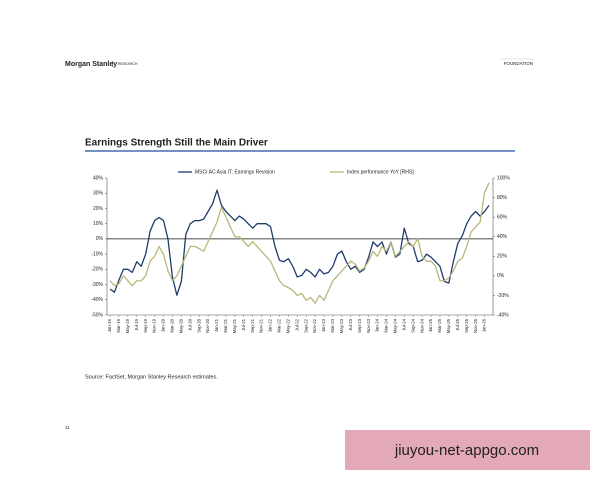  What do you see at coordinates (314, 325) in the screenshot?
I see `x-tick-label: Nov-22` at bounding box center [314, 325].